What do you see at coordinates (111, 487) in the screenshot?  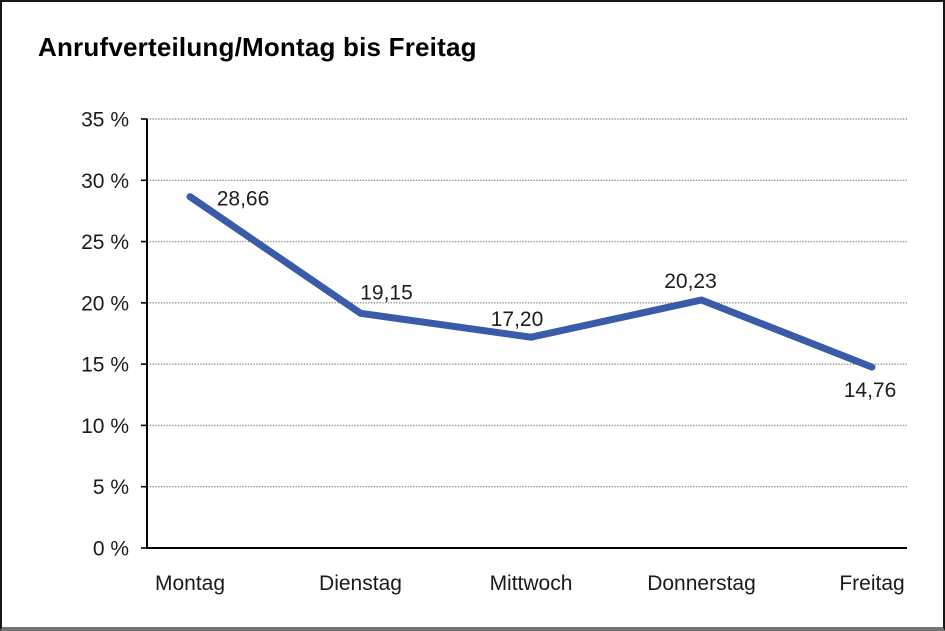 I see `y-tick-label: 5 %` at bounding box center [111, 487].